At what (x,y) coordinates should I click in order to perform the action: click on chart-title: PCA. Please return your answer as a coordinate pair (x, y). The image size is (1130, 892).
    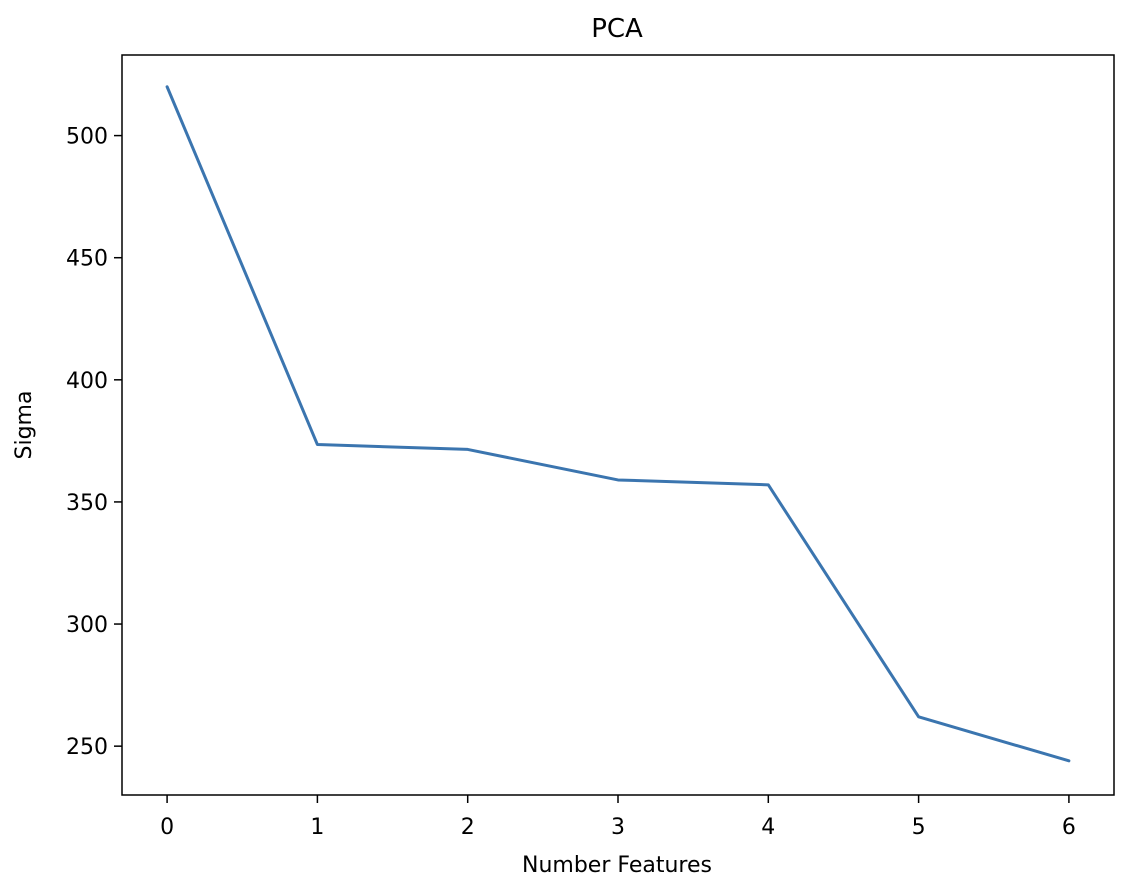
    Looking at the image, I should click on (617, 29).